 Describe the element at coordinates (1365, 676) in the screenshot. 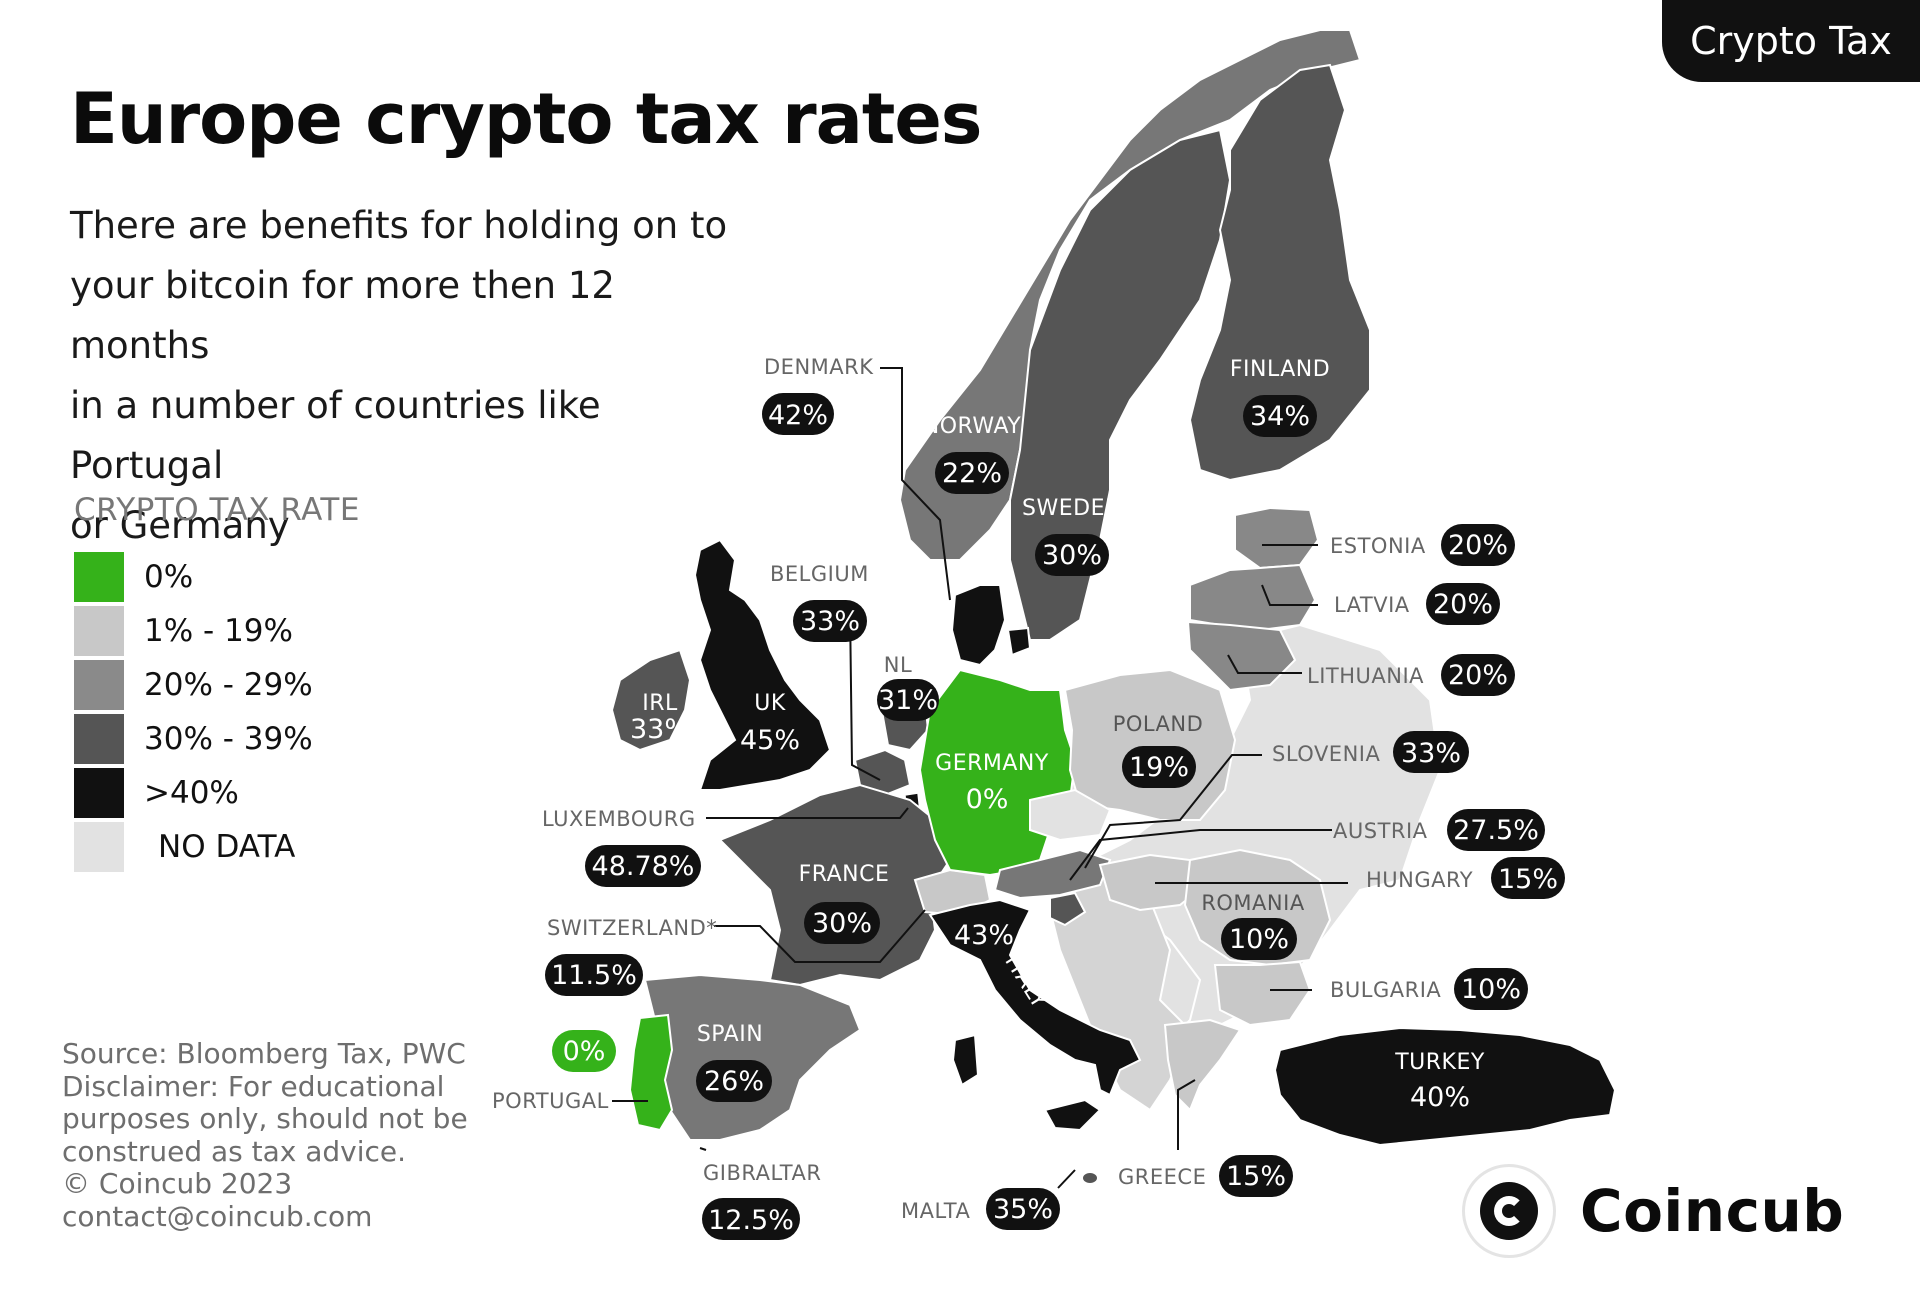

I see `label-lithuania: LITHUANIA` at that location.